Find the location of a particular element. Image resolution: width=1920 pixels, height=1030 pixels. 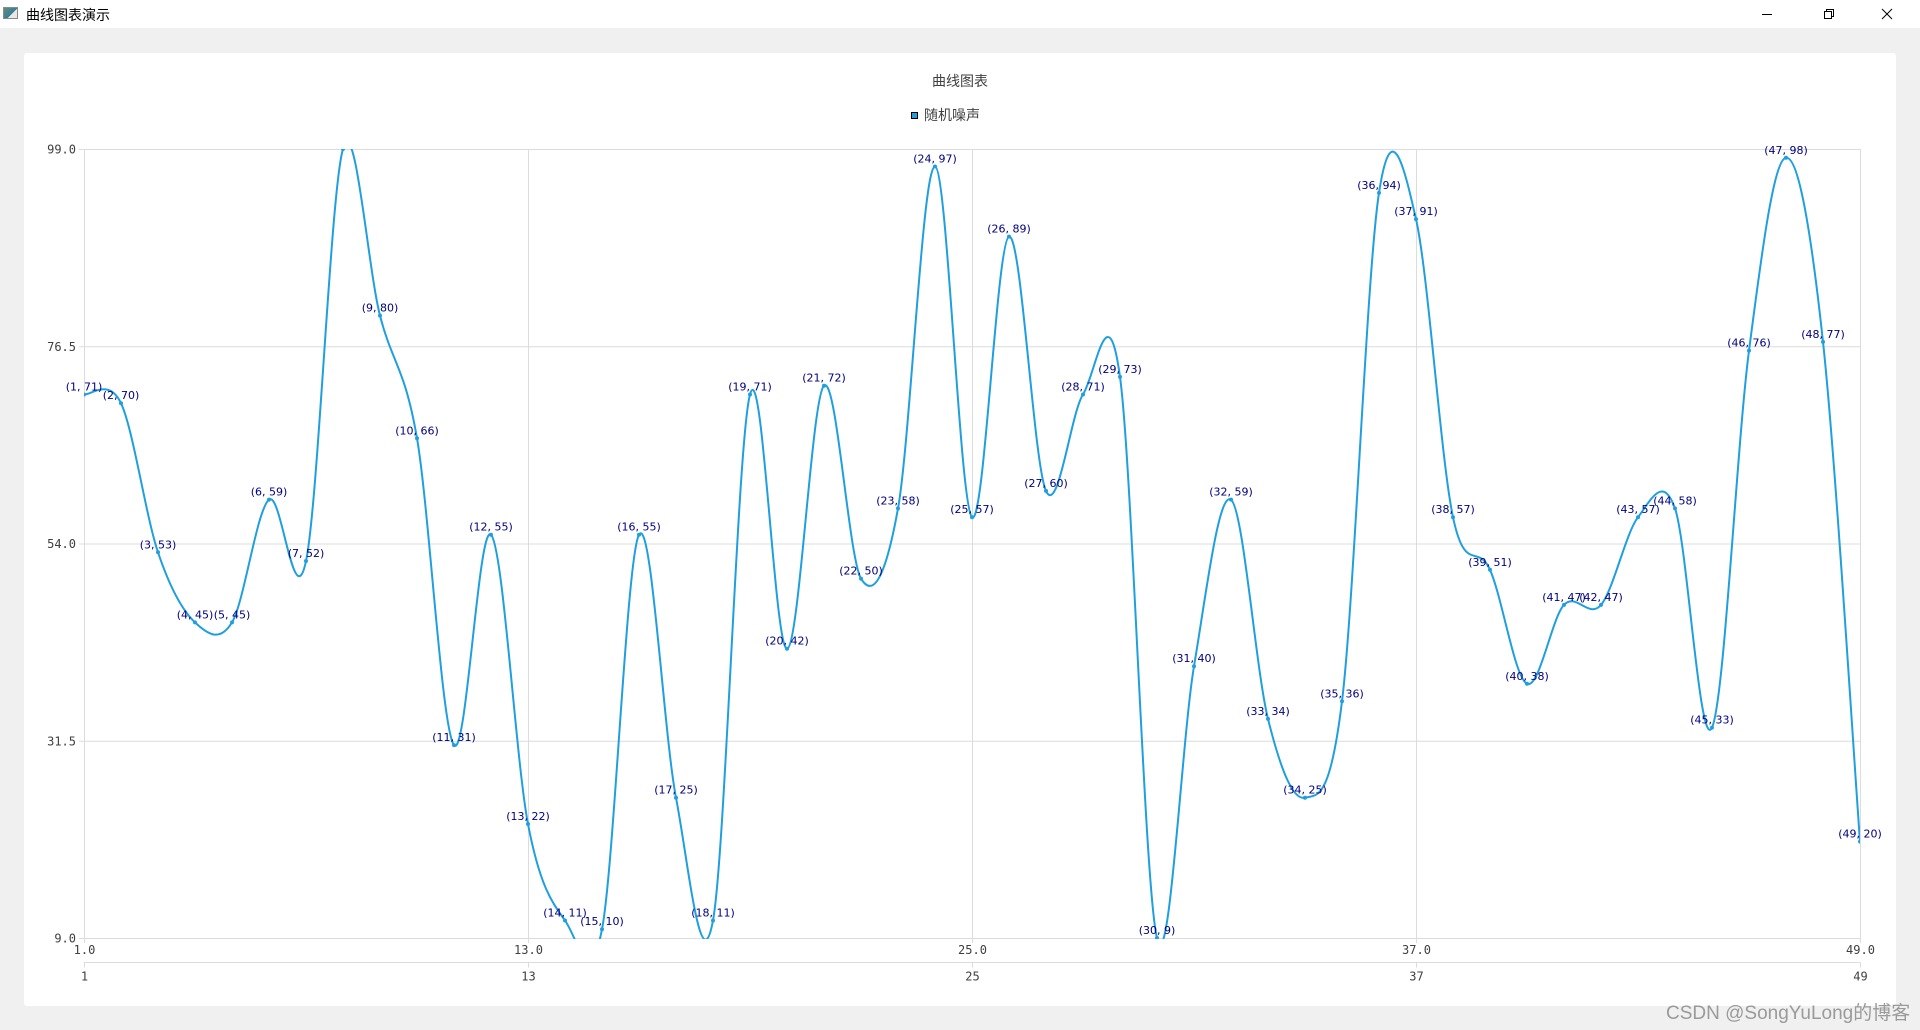

minimize-button is located at coordinates (1767, 14).